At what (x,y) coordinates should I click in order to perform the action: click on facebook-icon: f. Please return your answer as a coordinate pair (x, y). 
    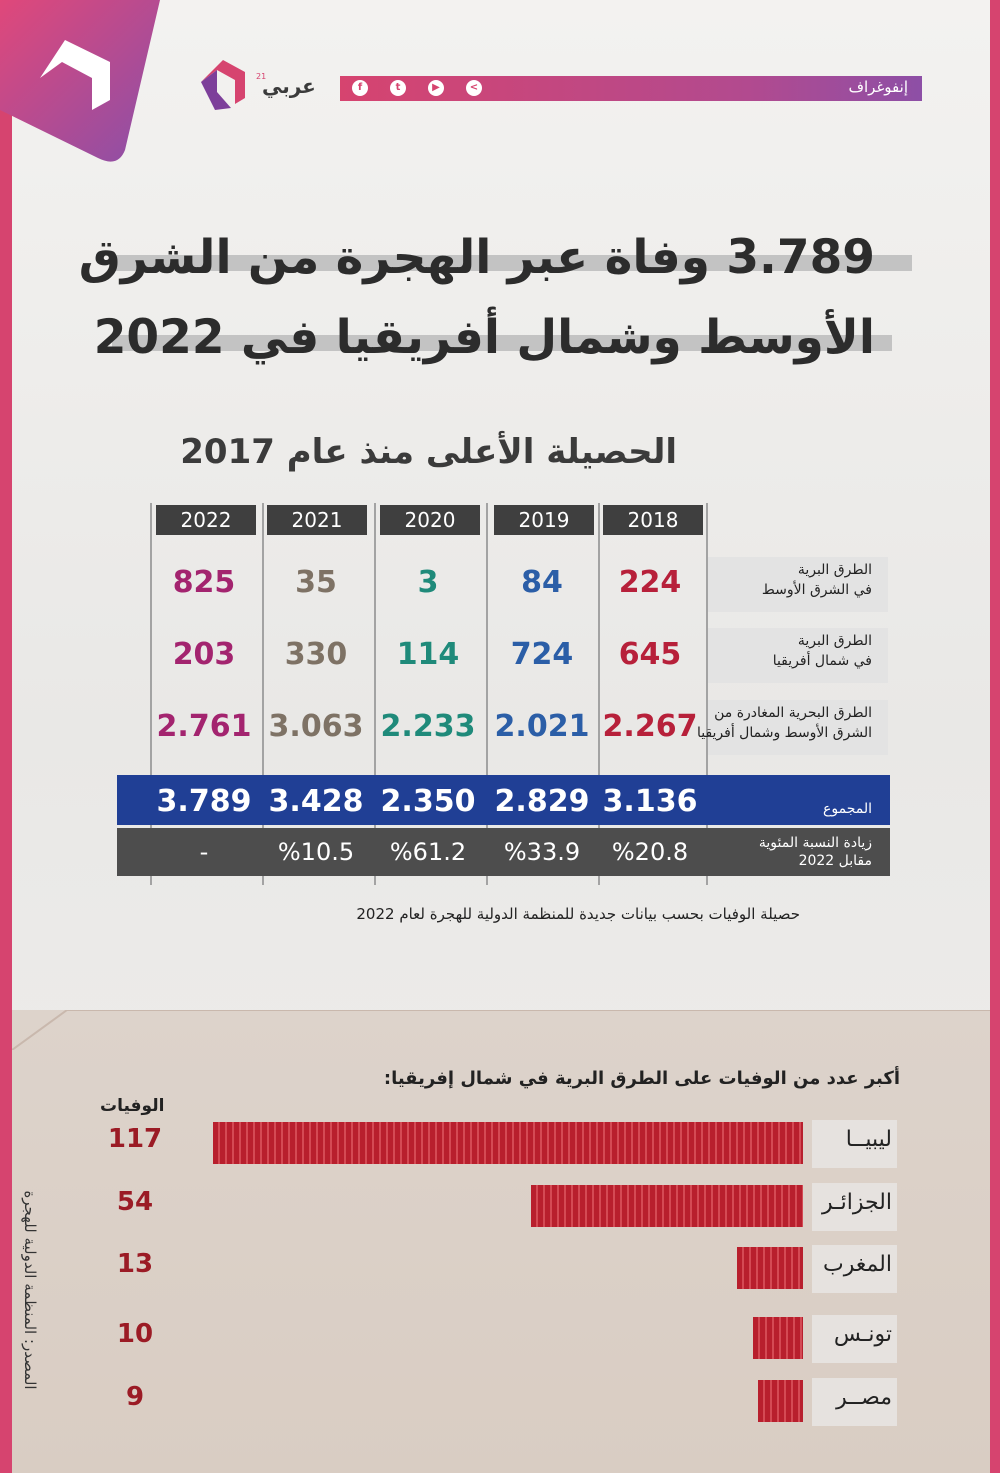
    Looking at the image, I should click on (360, 88).